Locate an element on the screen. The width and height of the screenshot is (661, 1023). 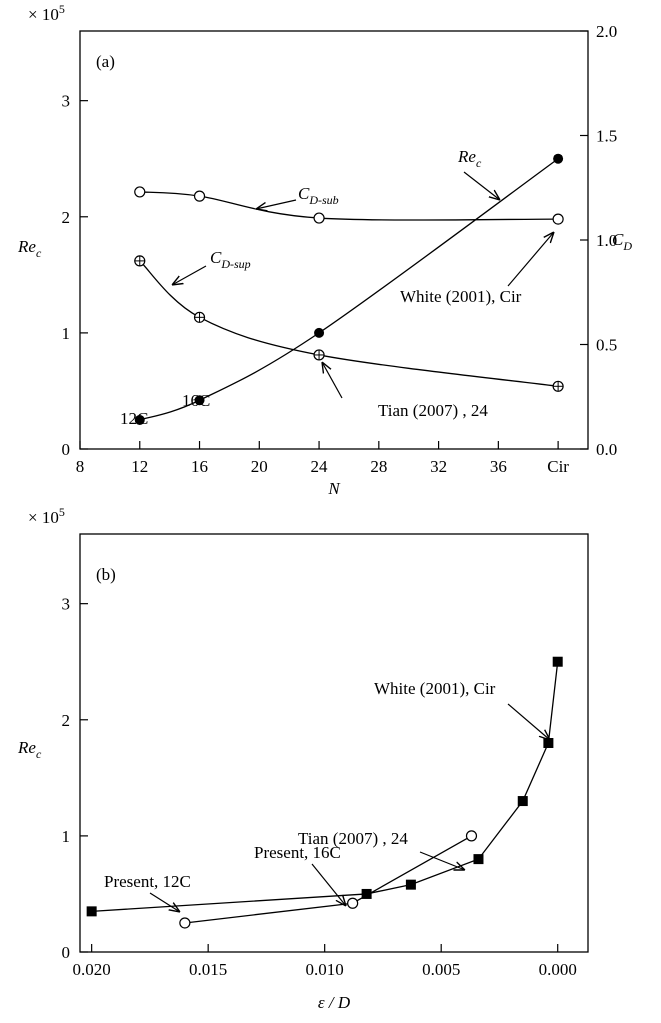
annotation: Present, 16C is located at coordinates (297, 852).